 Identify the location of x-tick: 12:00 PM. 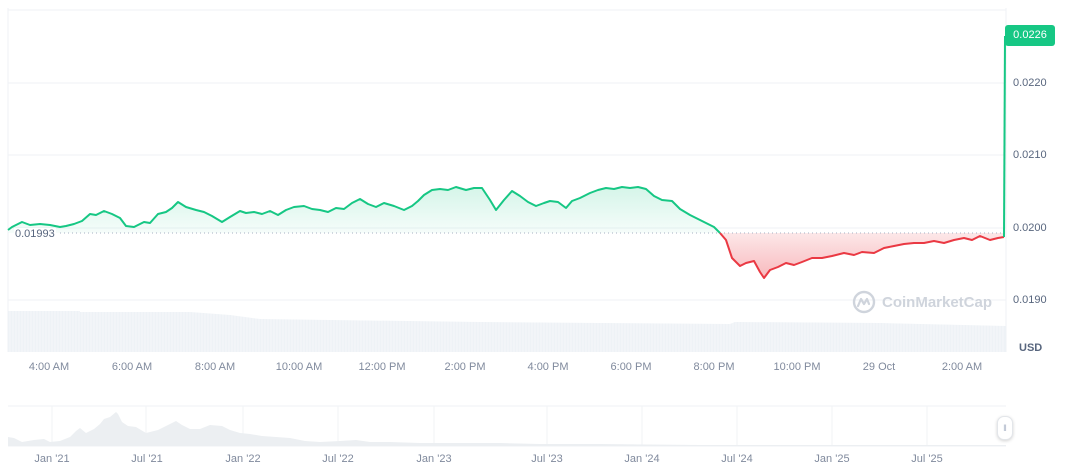
(382, 367).